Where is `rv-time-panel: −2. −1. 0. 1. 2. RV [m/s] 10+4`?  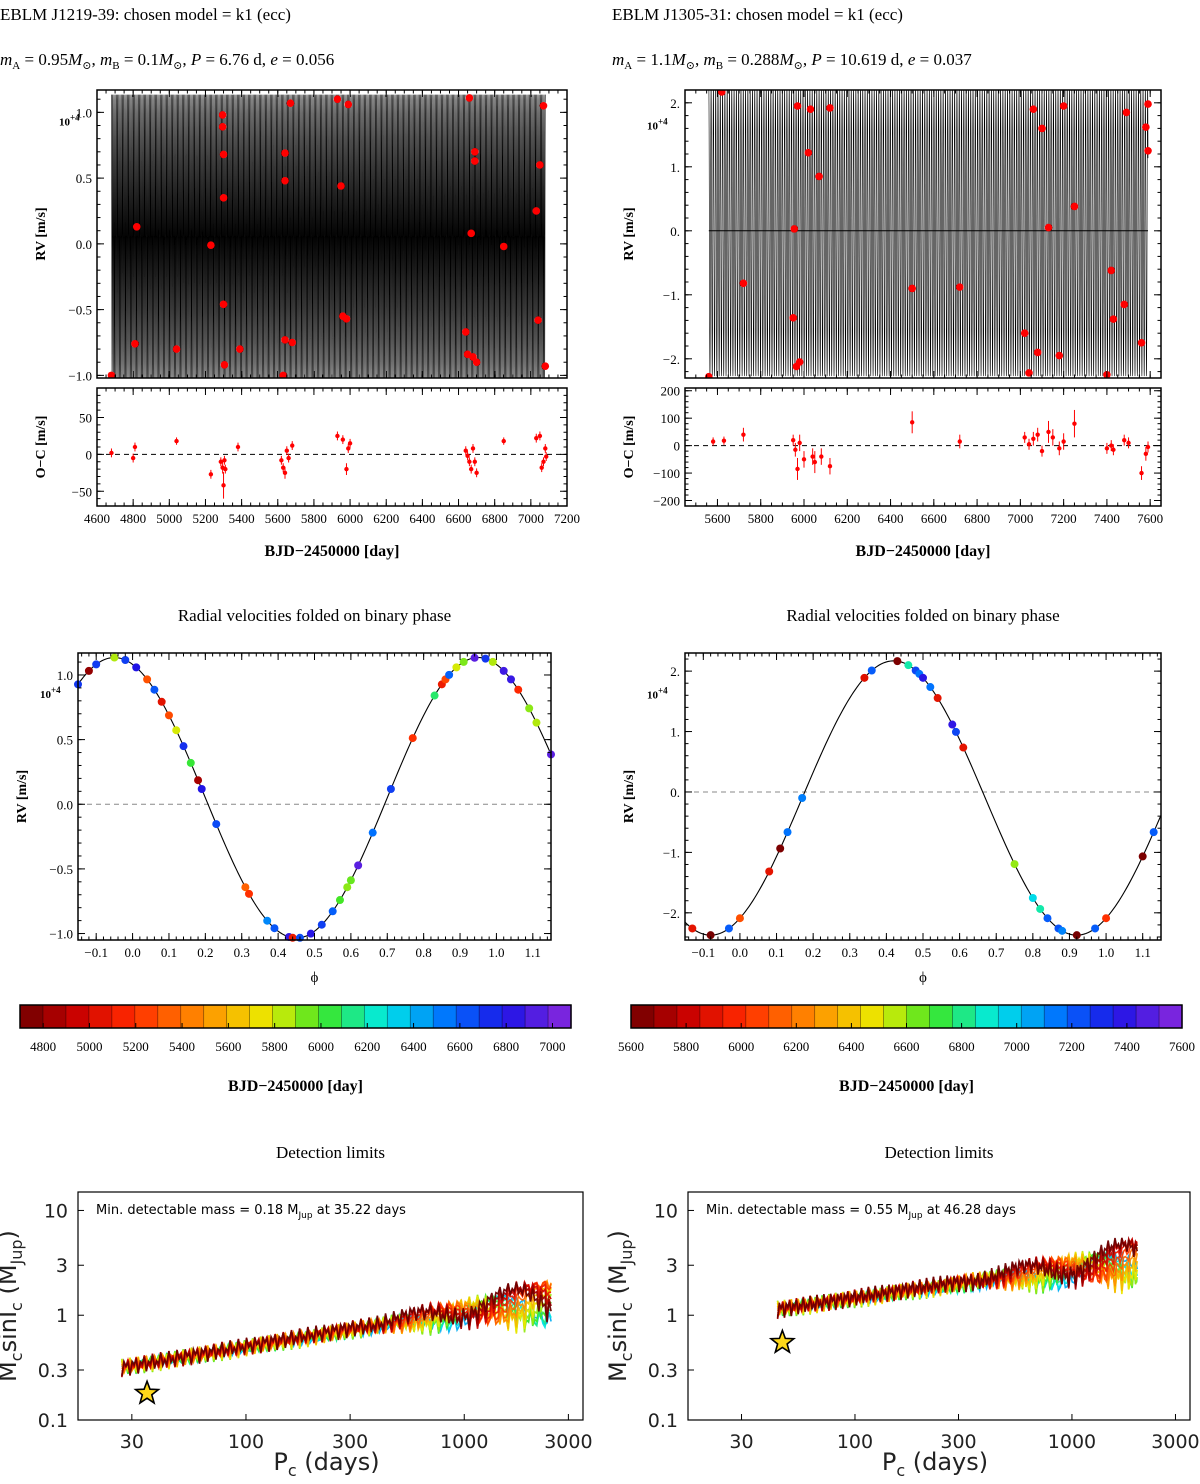
rv-time-panel: −2. −1. 0. 1. 2. RV [m/s] 10+4 is located at coordinates (892, 234).